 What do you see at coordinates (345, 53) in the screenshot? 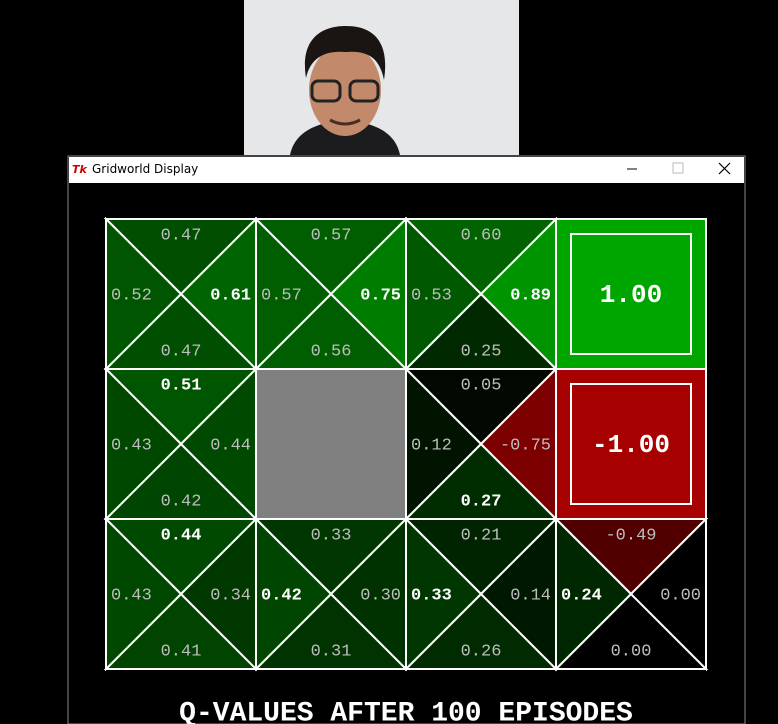
I see `person-hair` at bounding box center [345, 53].